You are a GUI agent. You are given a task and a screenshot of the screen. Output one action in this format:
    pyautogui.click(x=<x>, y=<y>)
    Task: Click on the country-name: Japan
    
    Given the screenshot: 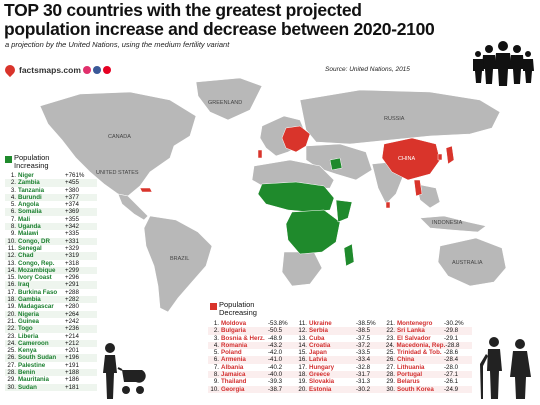 What is the action you would take?
    pyautogui.click(x=318, y=353)
    